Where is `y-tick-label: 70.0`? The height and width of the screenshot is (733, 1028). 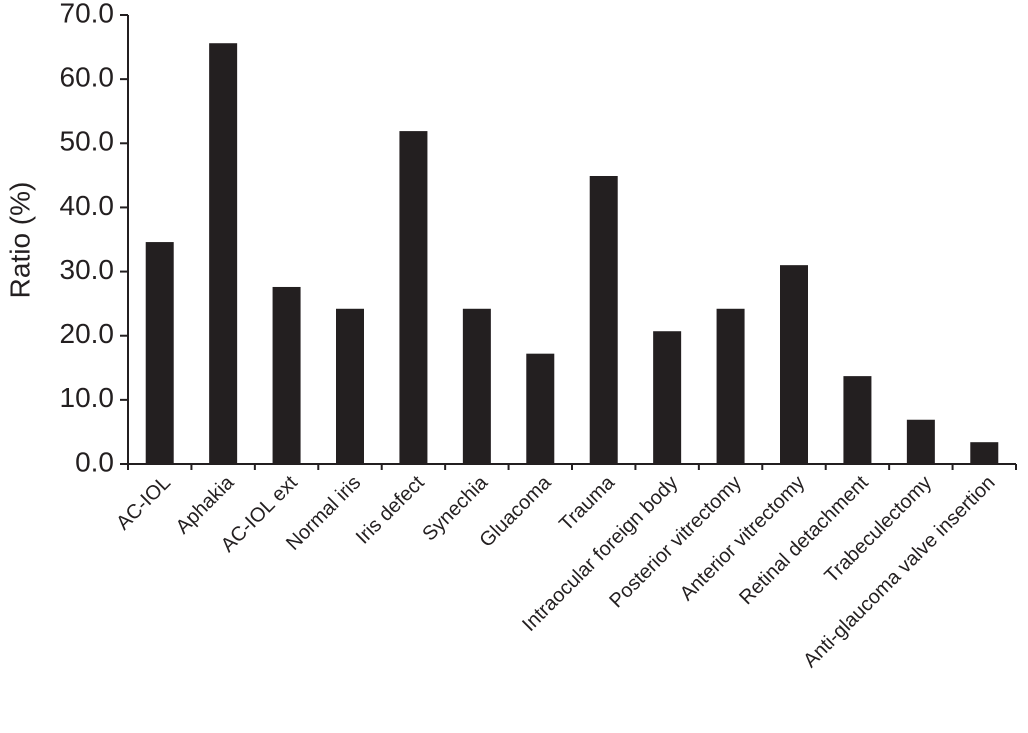 y-tick-label: 70.0 is located at coordinates (87, 14).